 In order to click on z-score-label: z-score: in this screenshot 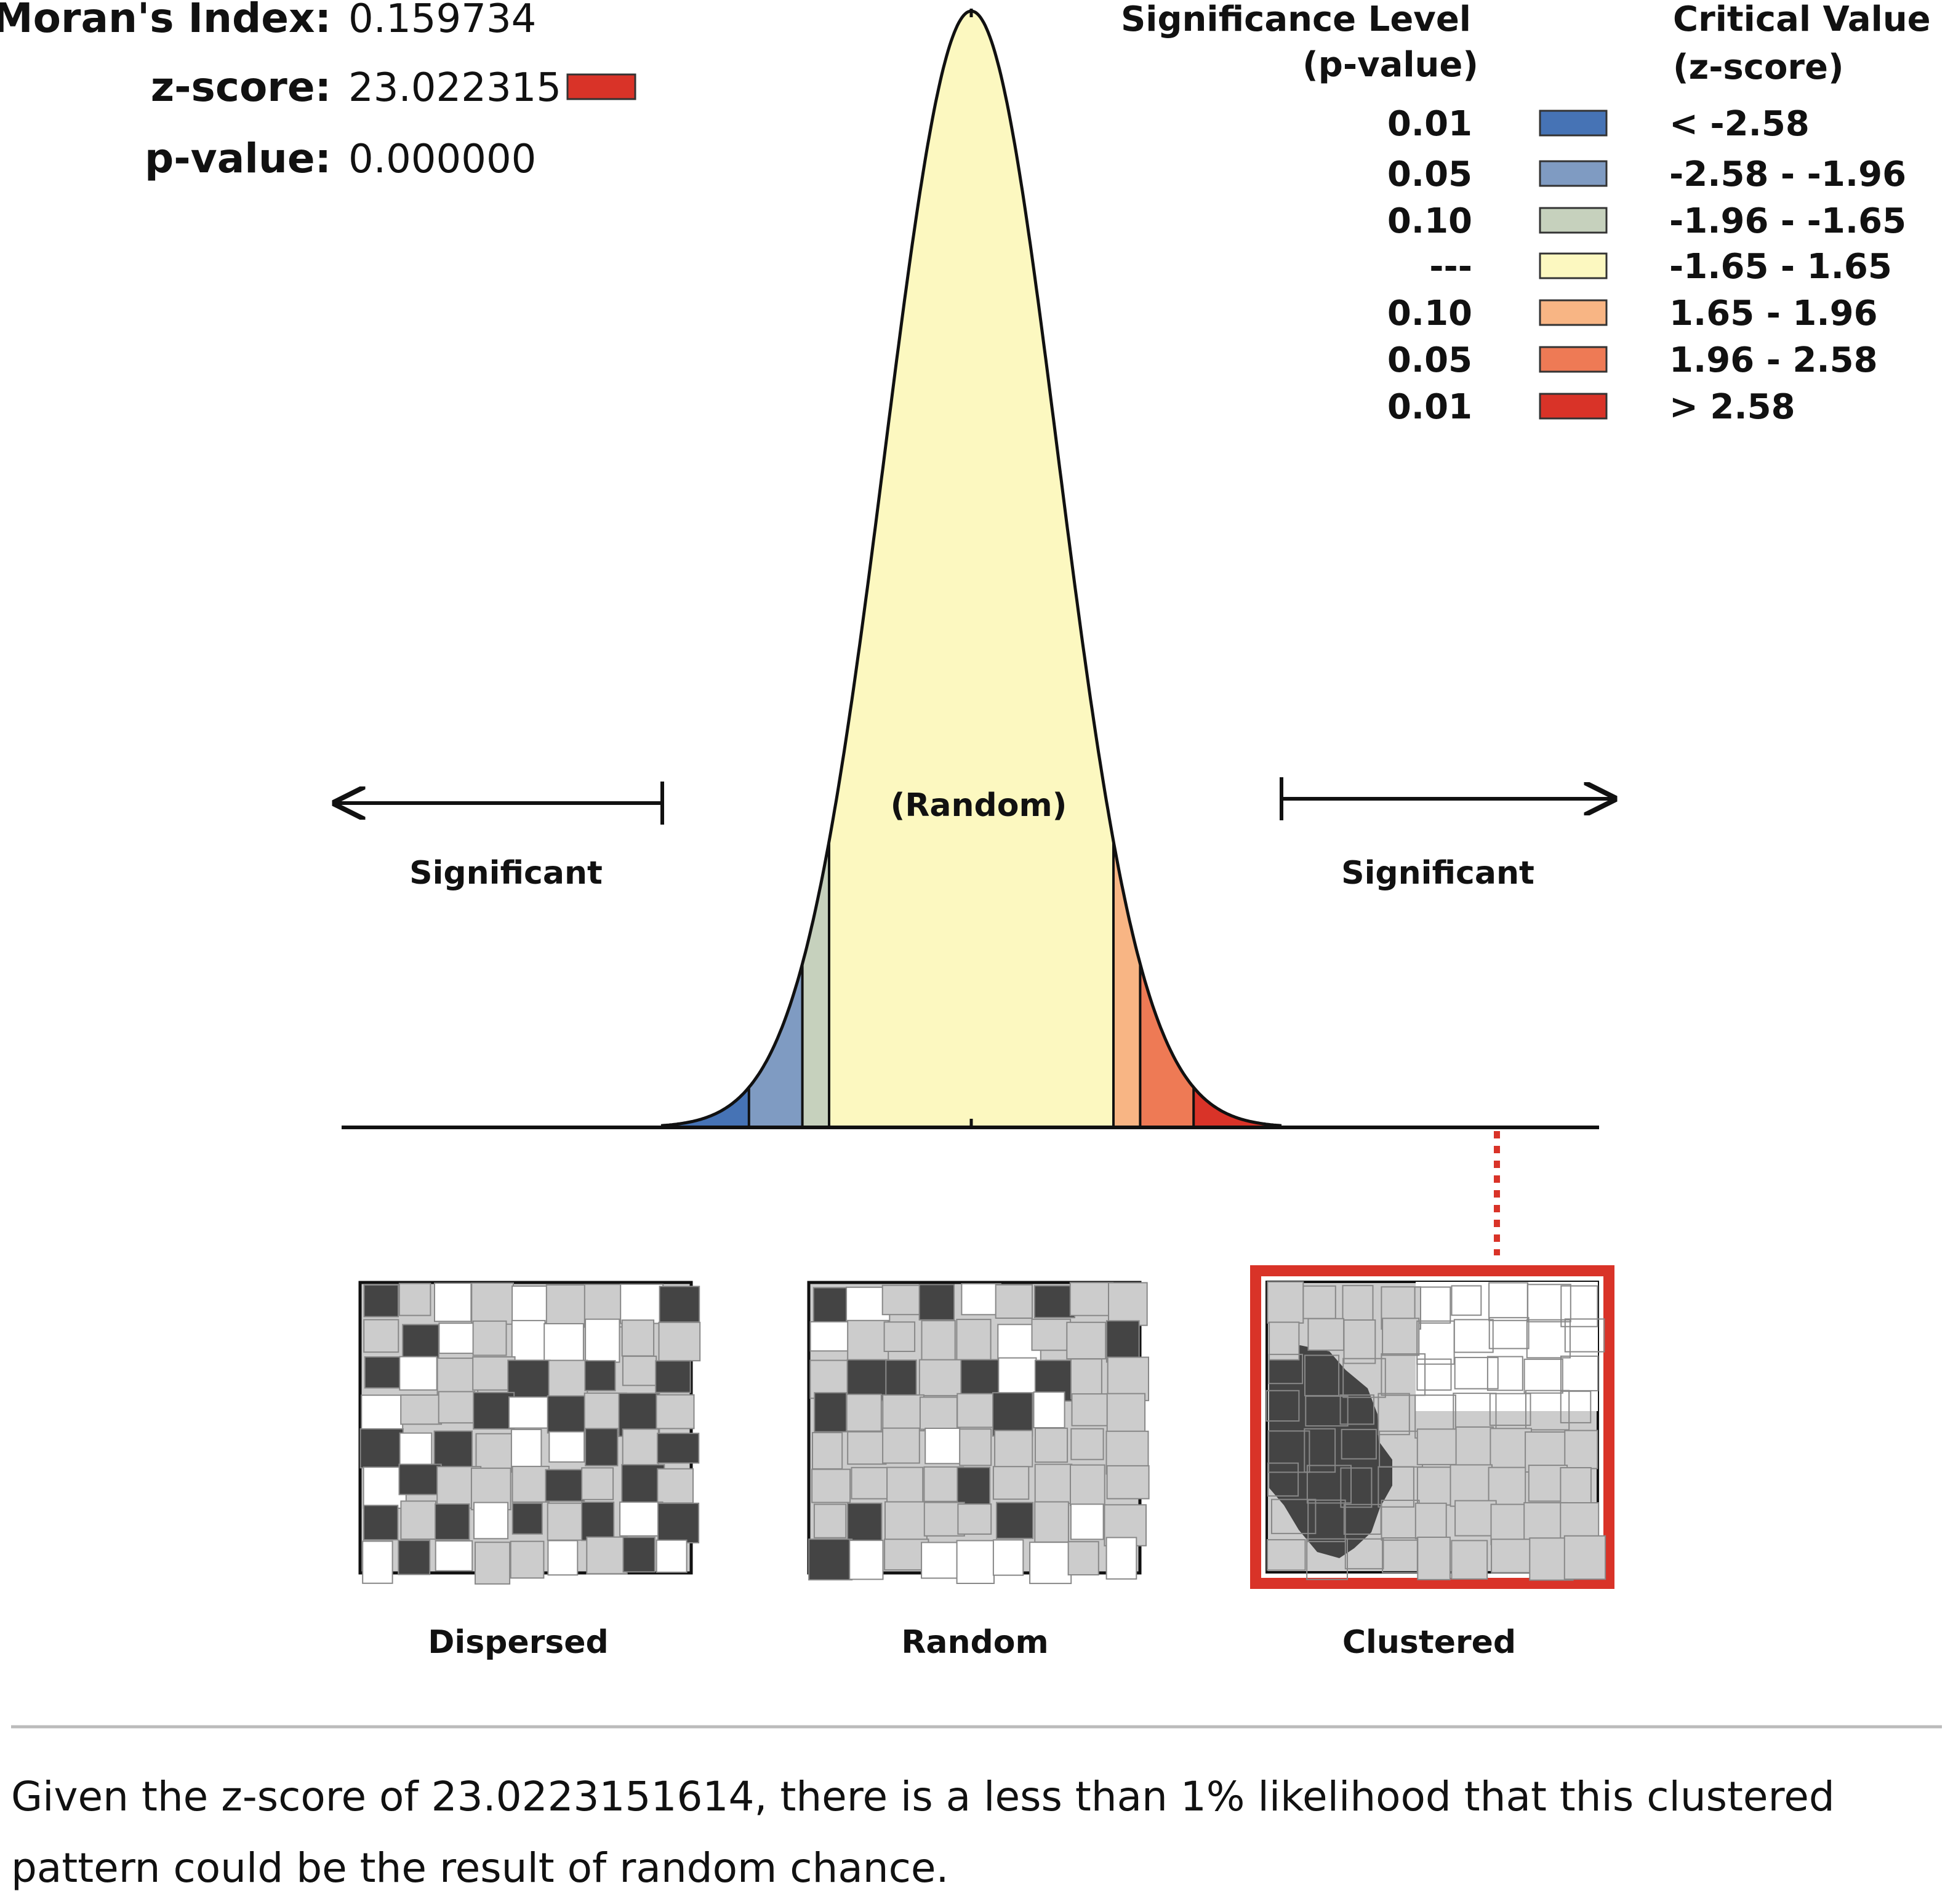, I will do `click(241, 87)`.